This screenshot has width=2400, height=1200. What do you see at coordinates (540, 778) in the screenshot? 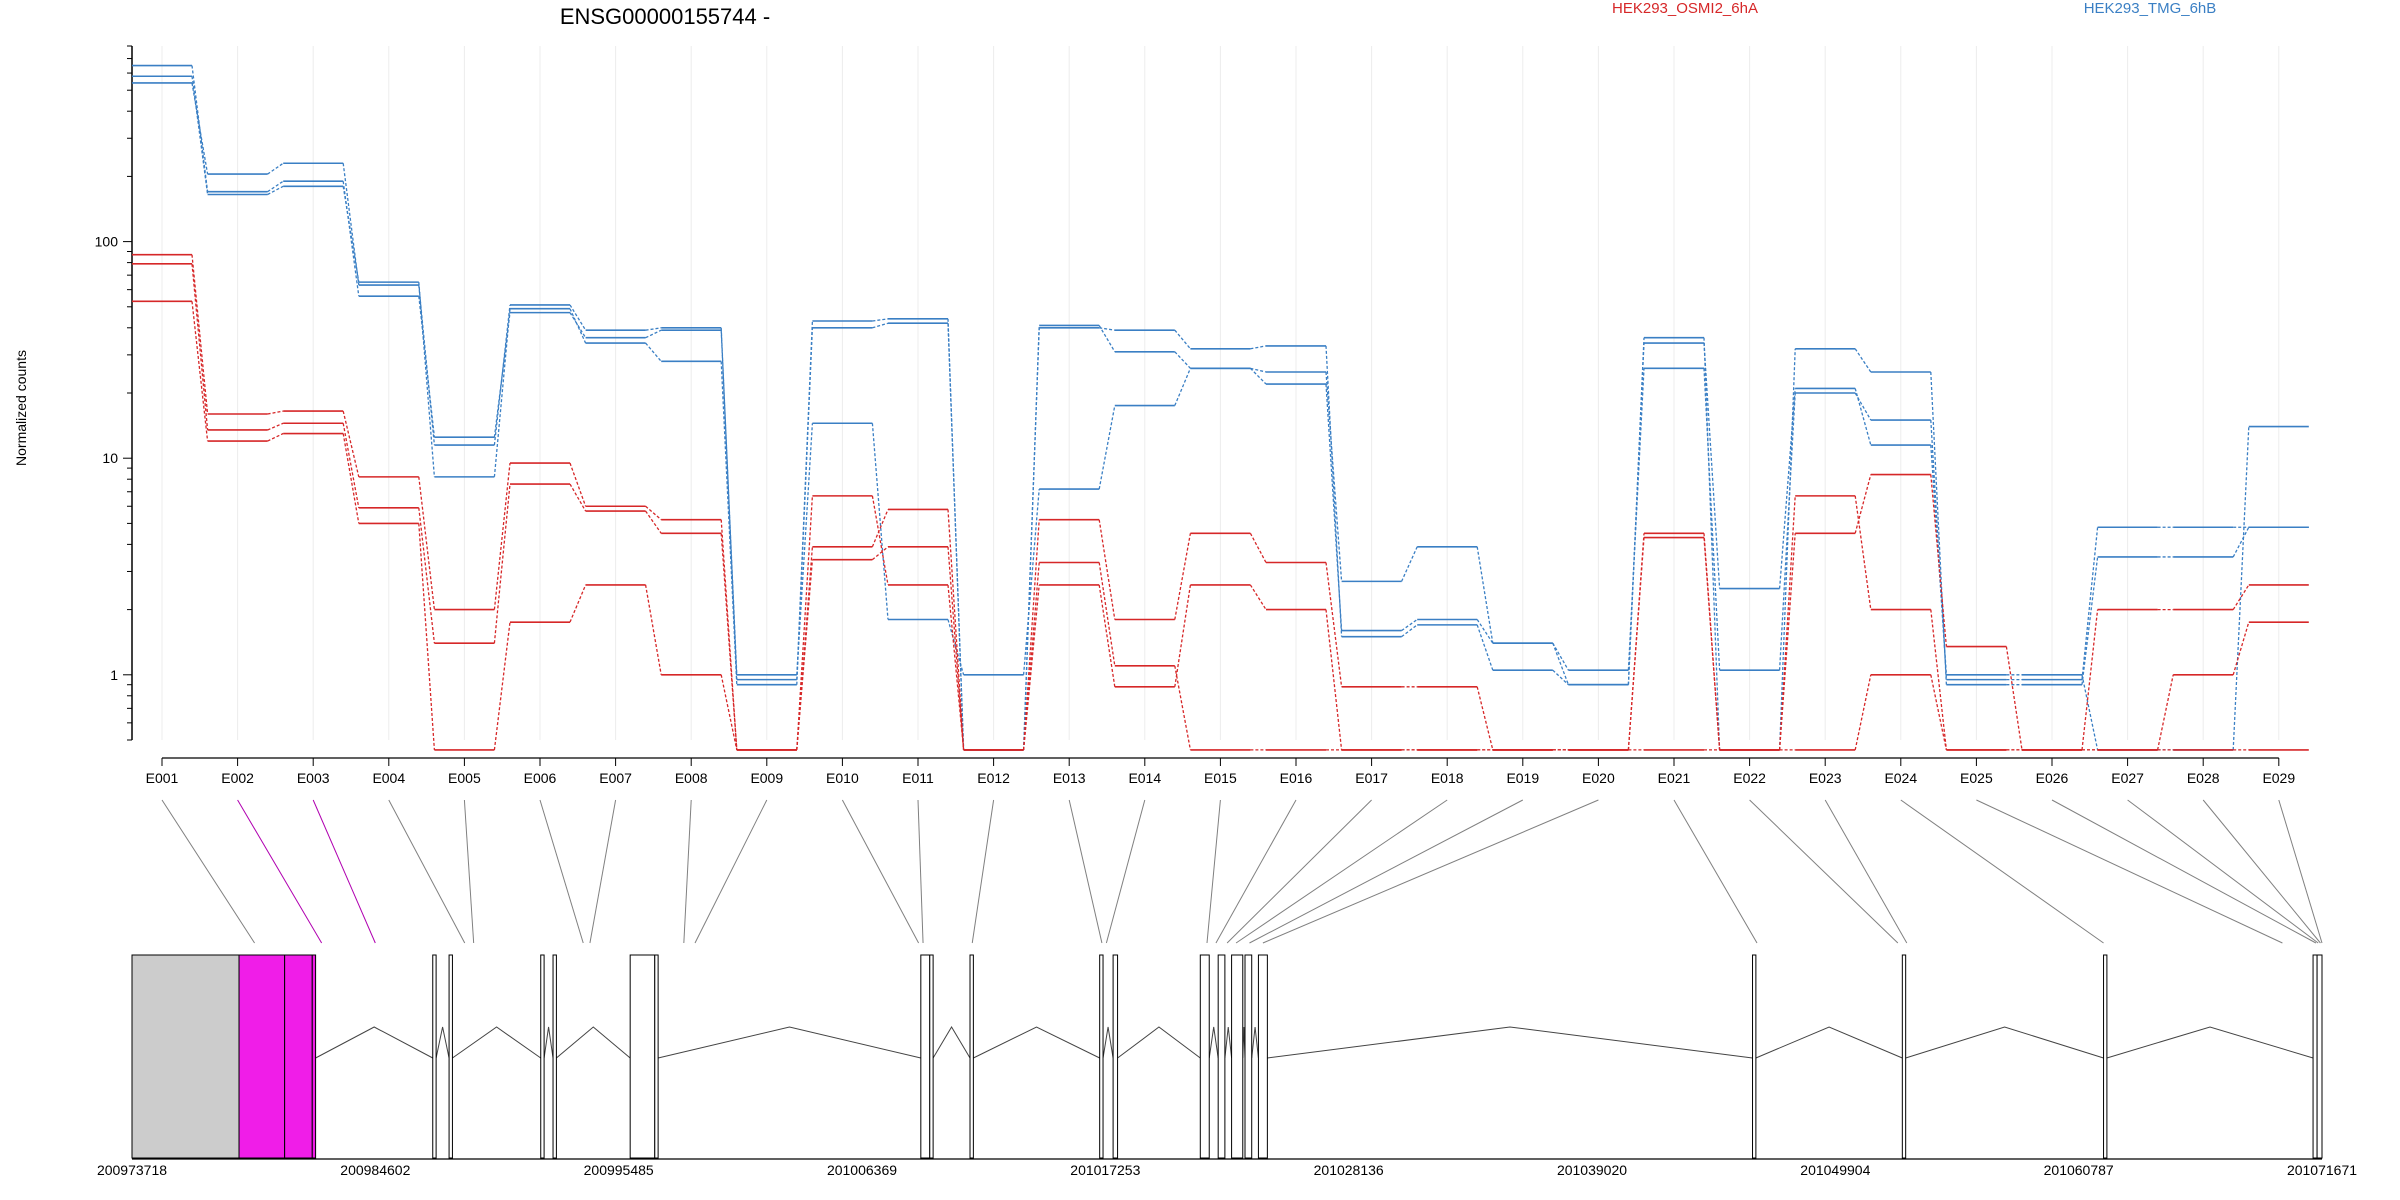
I see `x-tick-label: E006` at bounding box center [540, 778].